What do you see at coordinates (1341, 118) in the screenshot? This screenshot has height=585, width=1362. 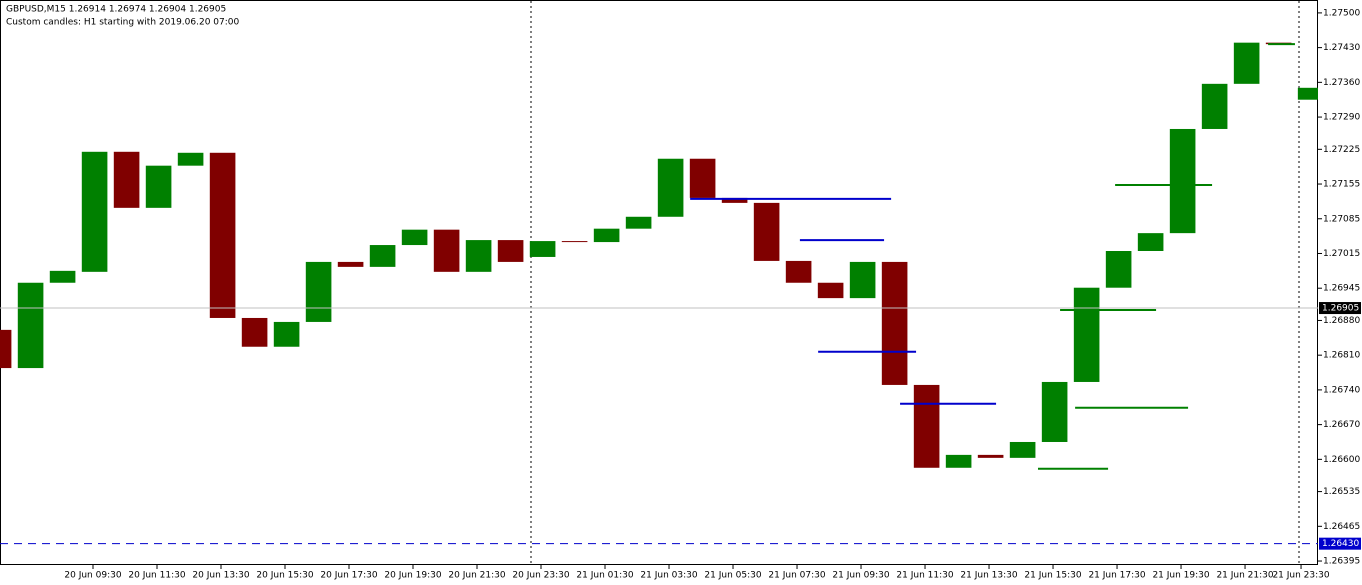 I see `y-tick-label: 1.27290` at bounding box center [1341, 118].